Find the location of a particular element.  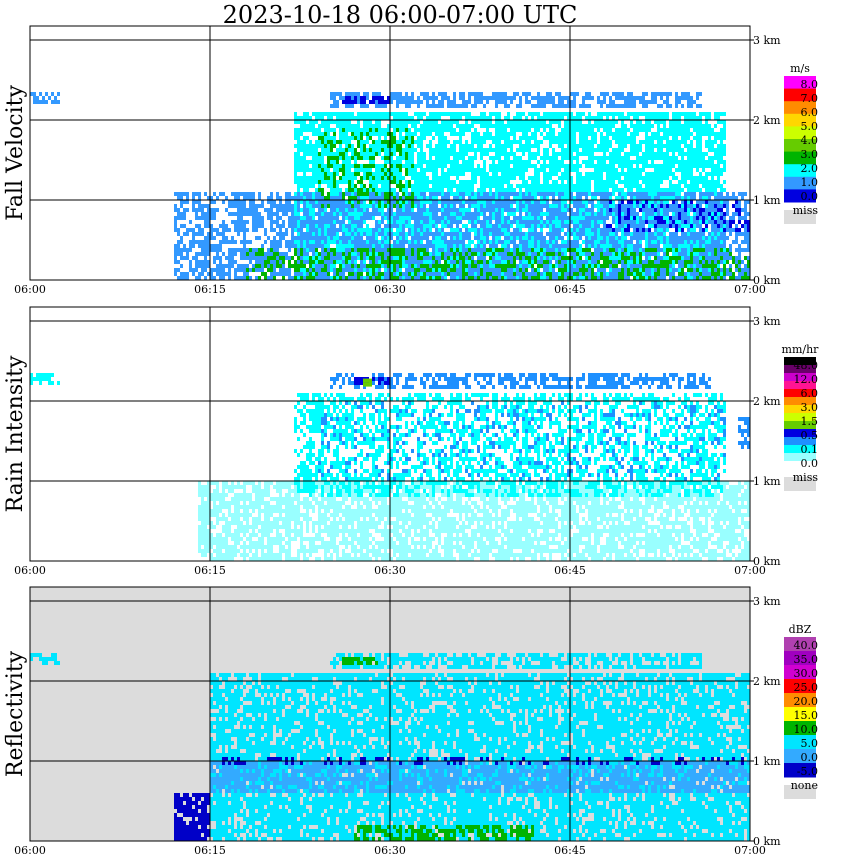

main-title: 2023-10-18 06:00-07:00 UTC is located at coordinates (400, 15).